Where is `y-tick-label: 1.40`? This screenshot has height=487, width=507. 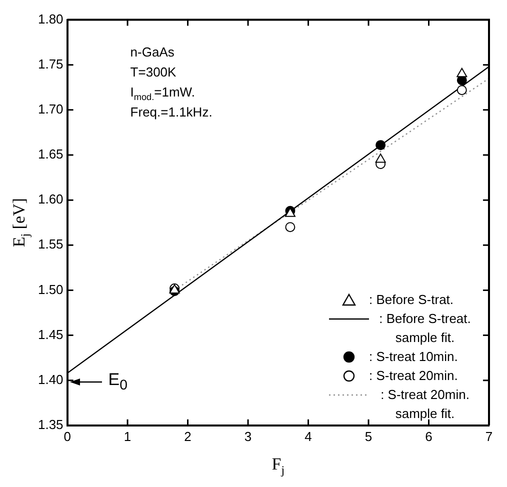 y-tick-label: 1.40 is located at coordinates (51, 379).